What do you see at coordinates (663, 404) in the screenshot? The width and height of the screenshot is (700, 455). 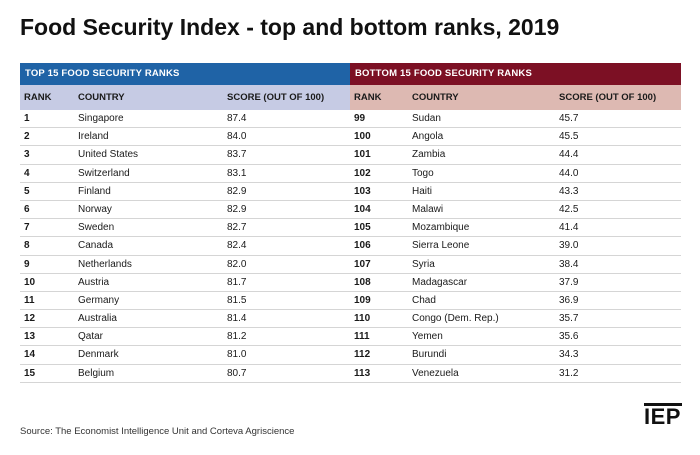 I see `logo-bar` at bounding box center [663, 404].